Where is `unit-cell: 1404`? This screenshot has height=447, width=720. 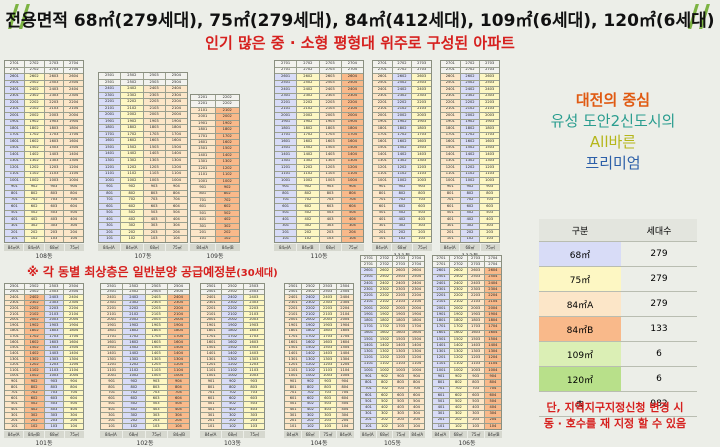
unit-cell: 1404 is located at coordinates (178, 353).